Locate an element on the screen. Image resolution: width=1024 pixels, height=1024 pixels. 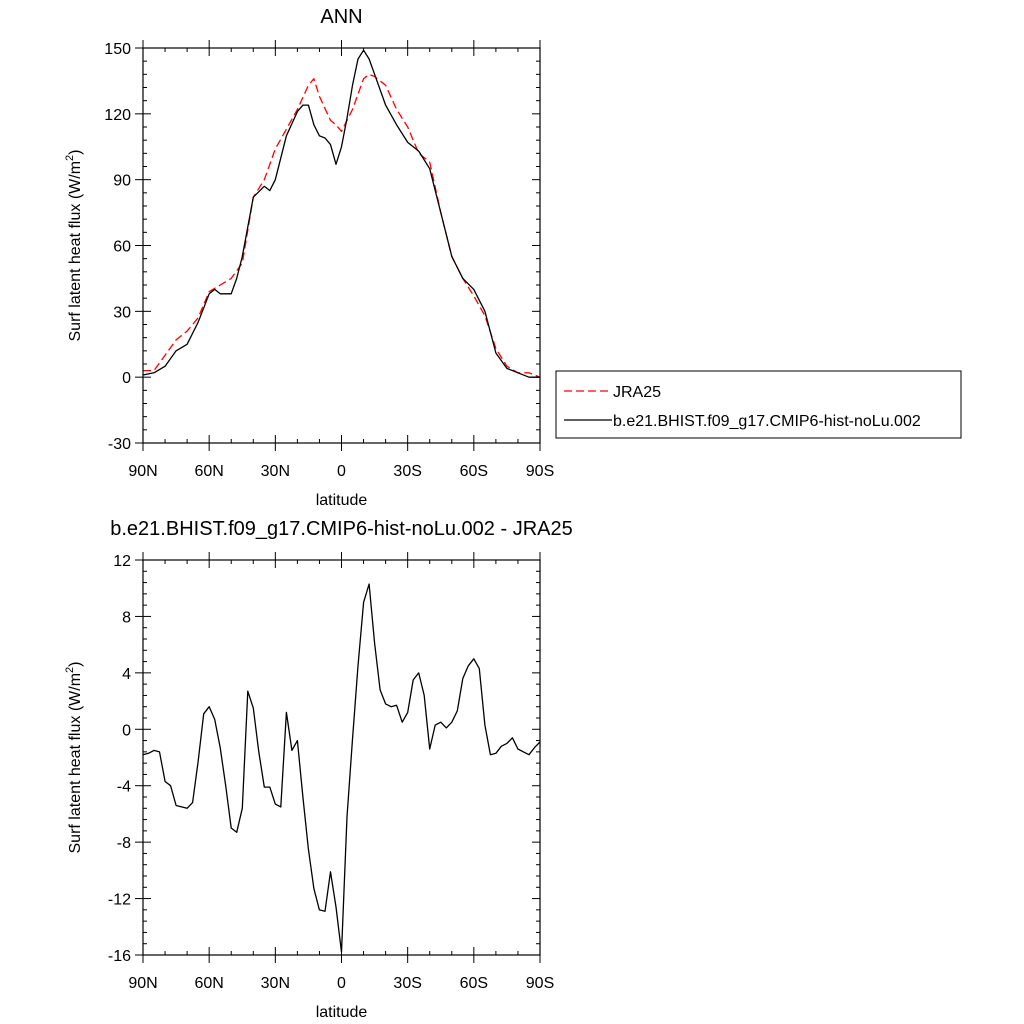
y-tick-label: 30 is located at coordinates (122, 312).